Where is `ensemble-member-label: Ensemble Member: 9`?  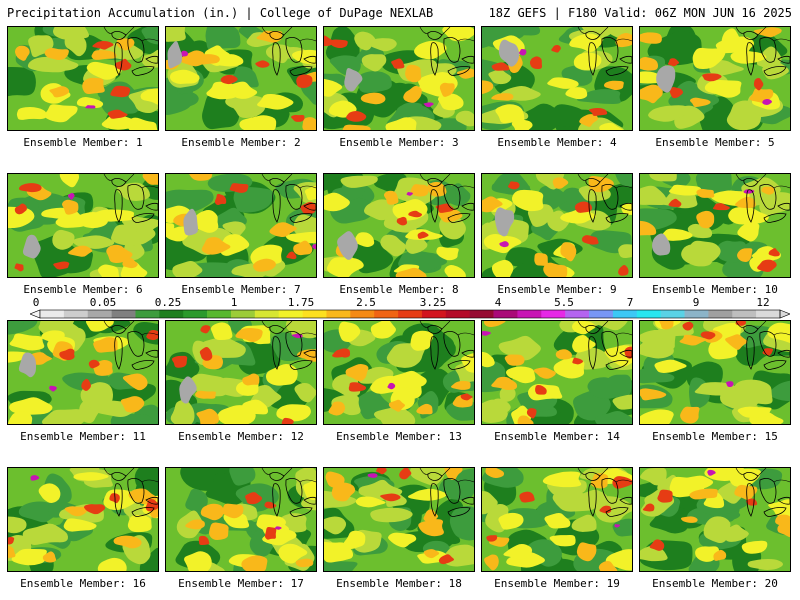 ensemble-member-label: Ensemble Member: 9 is located at coordinates (557, 289).